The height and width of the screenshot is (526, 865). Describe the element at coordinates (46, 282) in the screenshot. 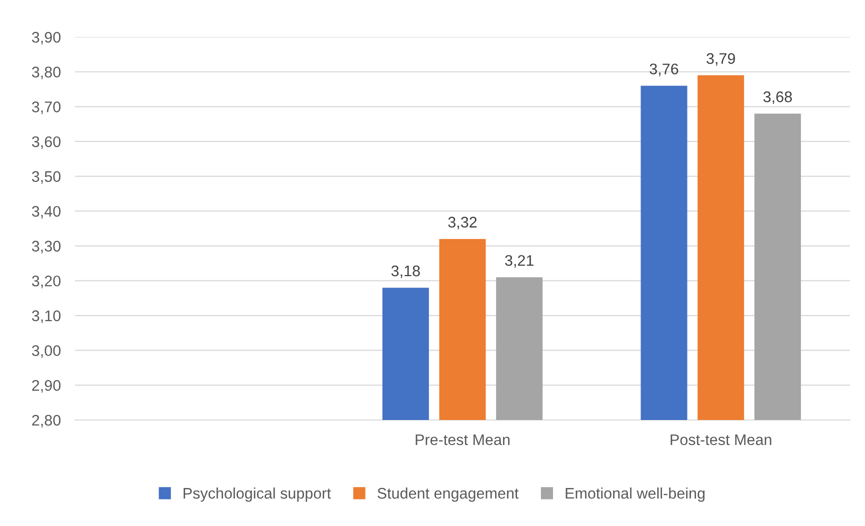

I see `y-tick-label: 3,20` at that location.